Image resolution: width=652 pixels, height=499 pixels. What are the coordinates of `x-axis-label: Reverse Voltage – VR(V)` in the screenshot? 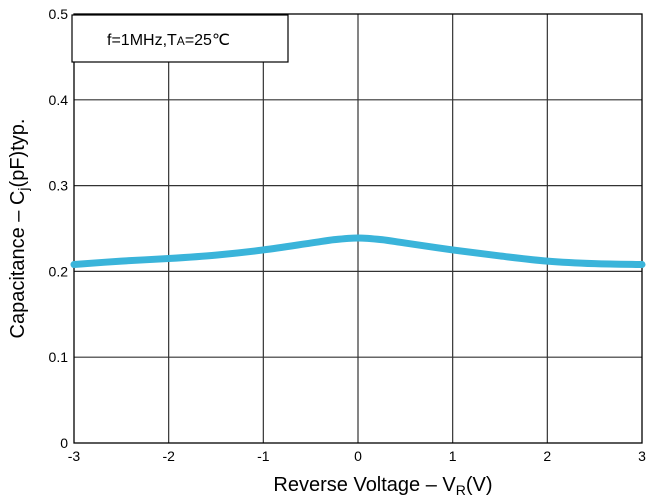 It's located at (382, 486).